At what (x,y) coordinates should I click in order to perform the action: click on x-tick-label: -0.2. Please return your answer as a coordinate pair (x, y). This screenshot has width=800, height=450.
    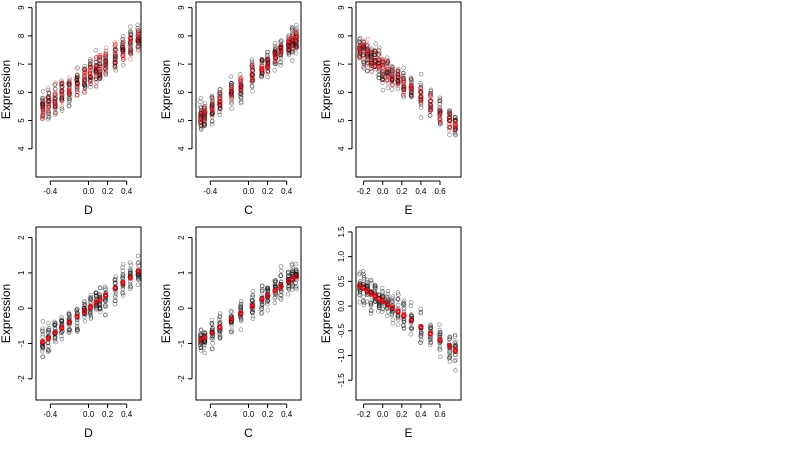
    Looking at the image, I should click on (364, 191).